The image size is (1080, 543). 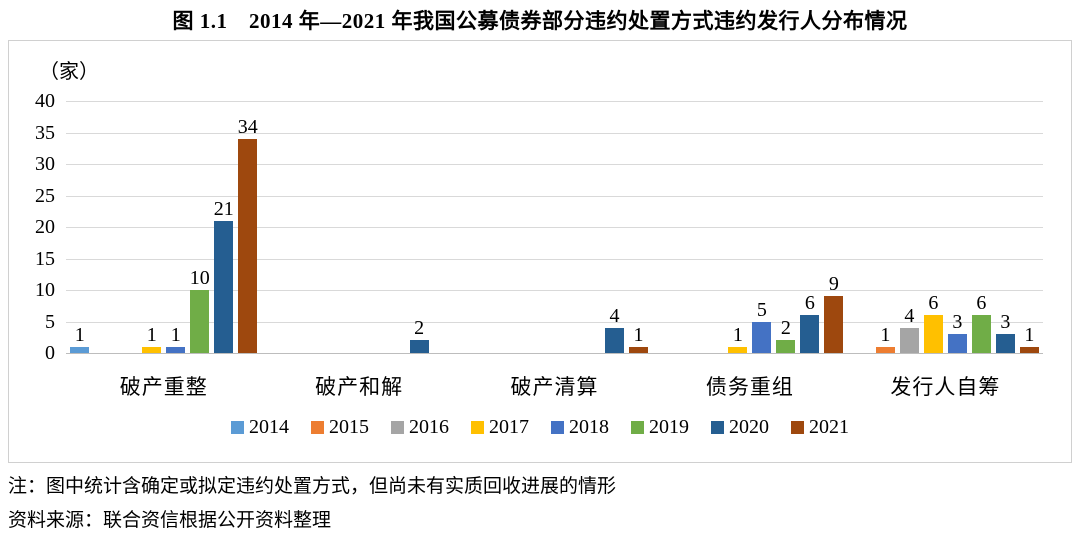 What do you see at coordinates (35, 251) in the screenshot?
I see `y-axis-tick-labels: 0 5 10 15 20 25 30 35 40` at bounding box center [35, 251].